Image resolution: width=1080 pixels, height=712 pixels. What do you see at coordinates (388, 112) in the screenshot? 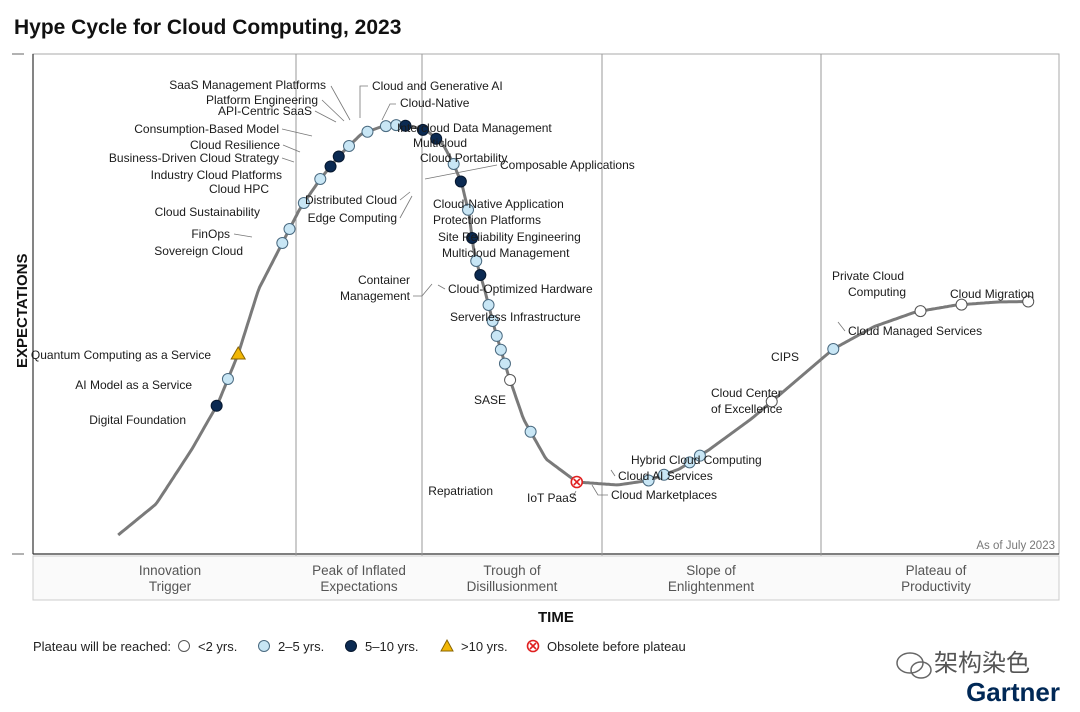
I see `leader-cloud-native` at bounding box center [388, 112].